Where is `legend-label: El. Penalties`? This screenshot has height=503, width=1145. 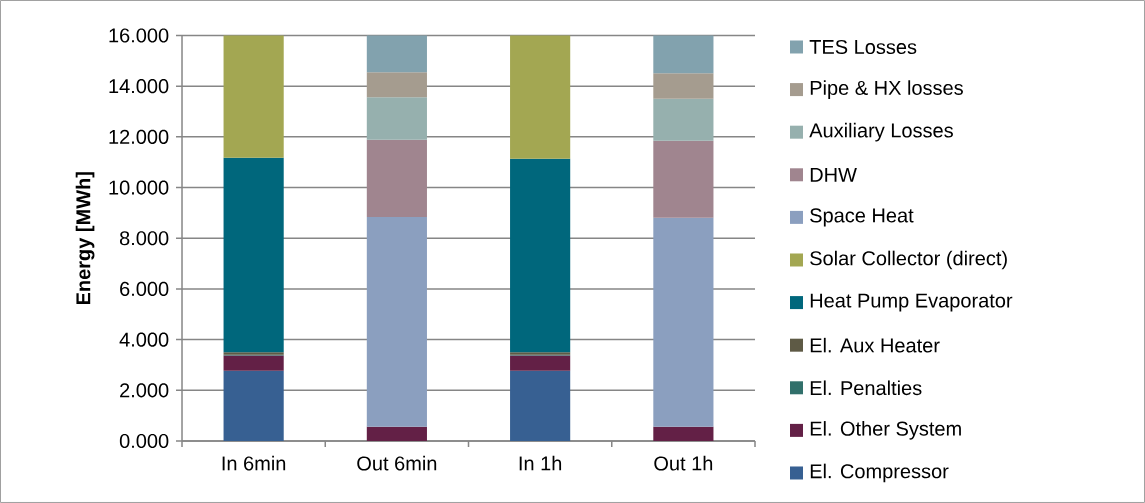 legend-label: El. Penalties is located at coordinates (866, 388).